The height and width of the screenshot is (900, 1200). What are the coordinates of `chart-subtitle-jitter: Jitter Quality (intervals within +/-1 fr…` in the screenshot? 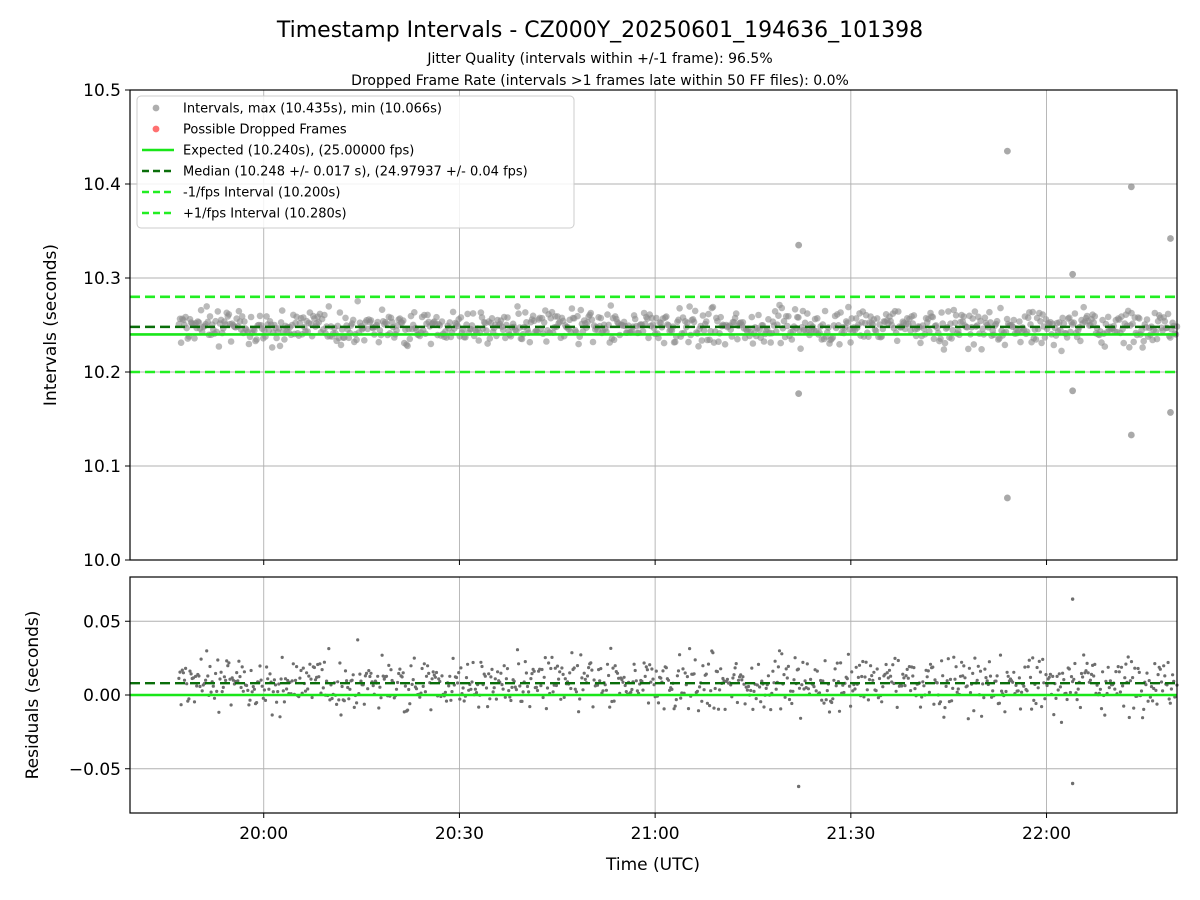 It's located at (599, 59).